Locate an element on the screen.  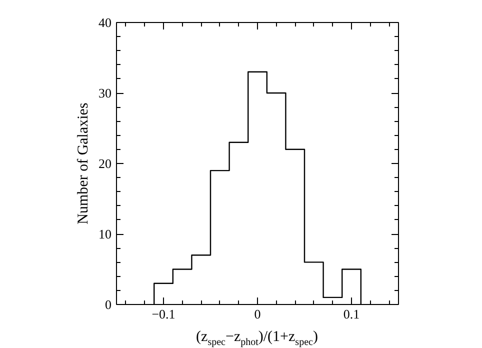
y-tick-label: 10 is located at coordinates (105, 234).